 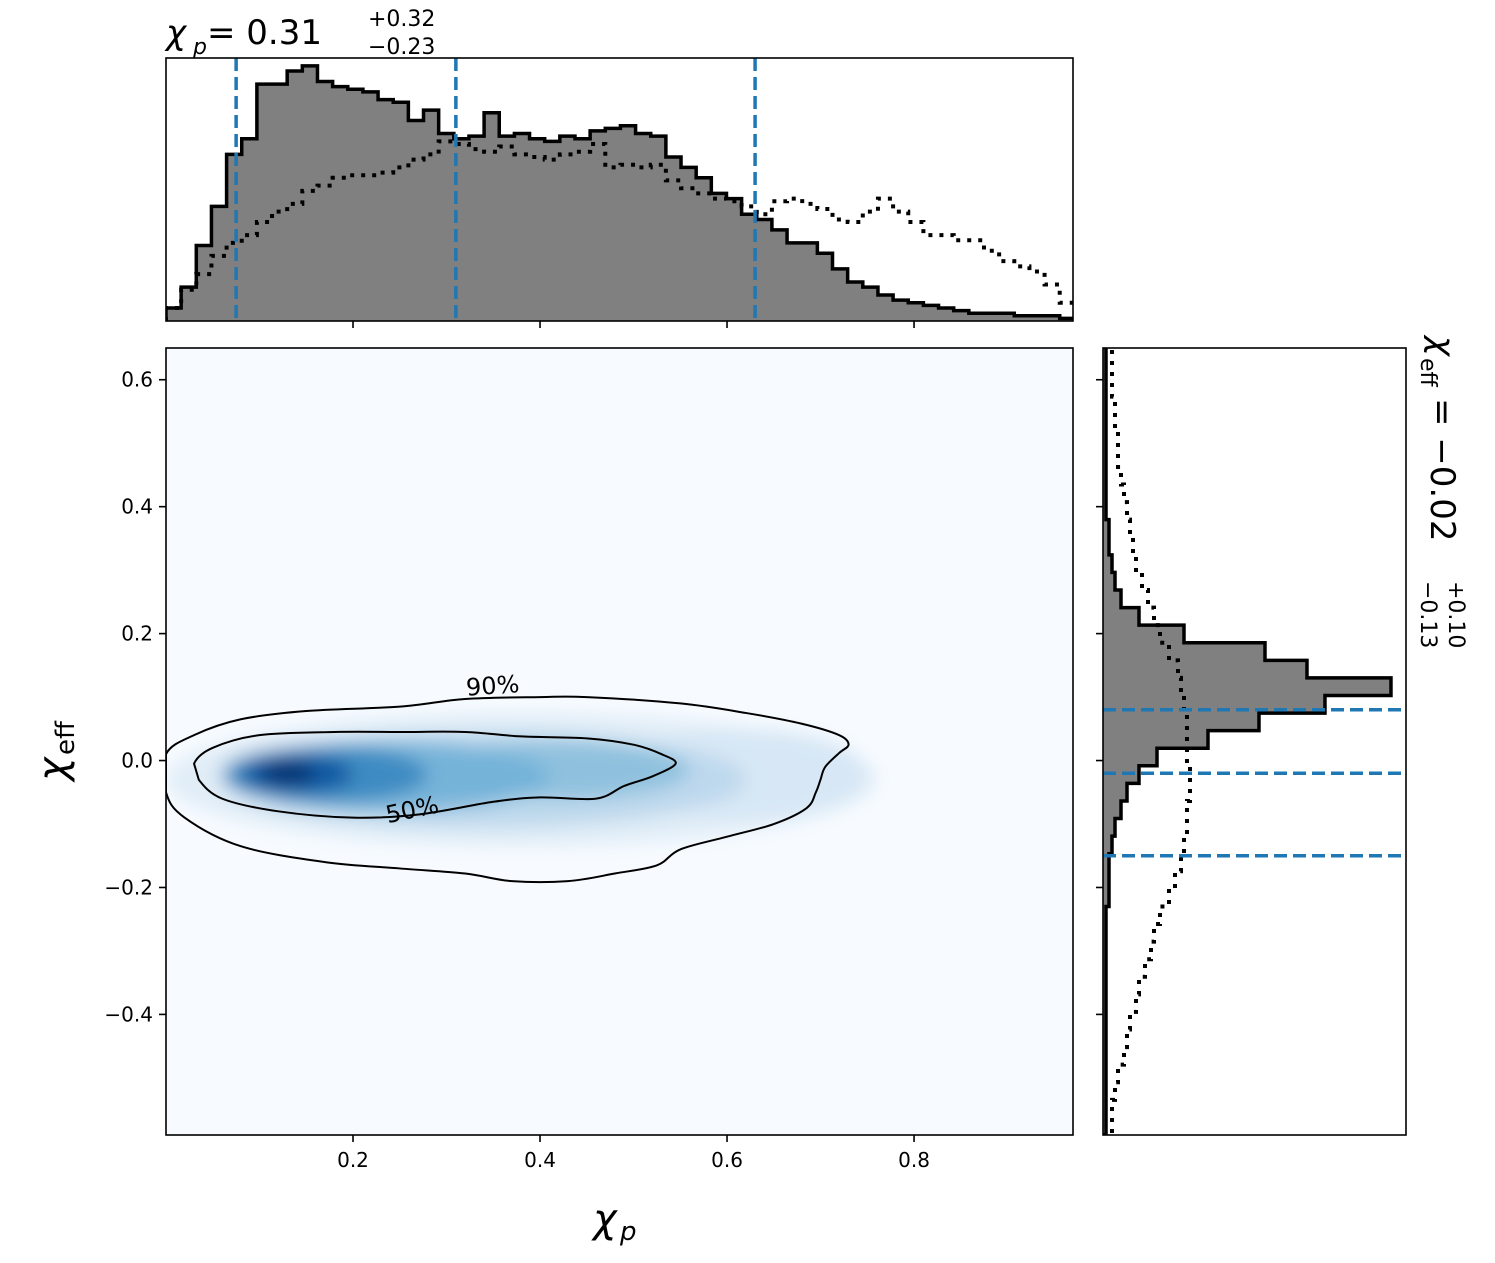 What do you see at coordinates (353, 1160) in the screenshot?
I see `x-tick-label: 0.2` at bounding box center [353, 1160].